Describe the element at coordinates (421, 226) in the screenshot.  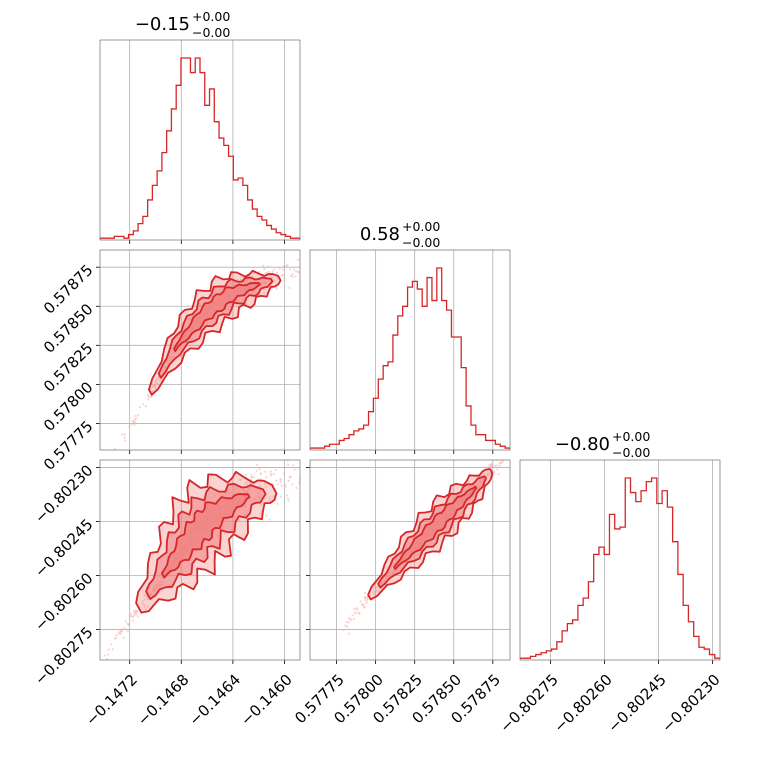
I see `title-plus-error: +0.00` at that location.